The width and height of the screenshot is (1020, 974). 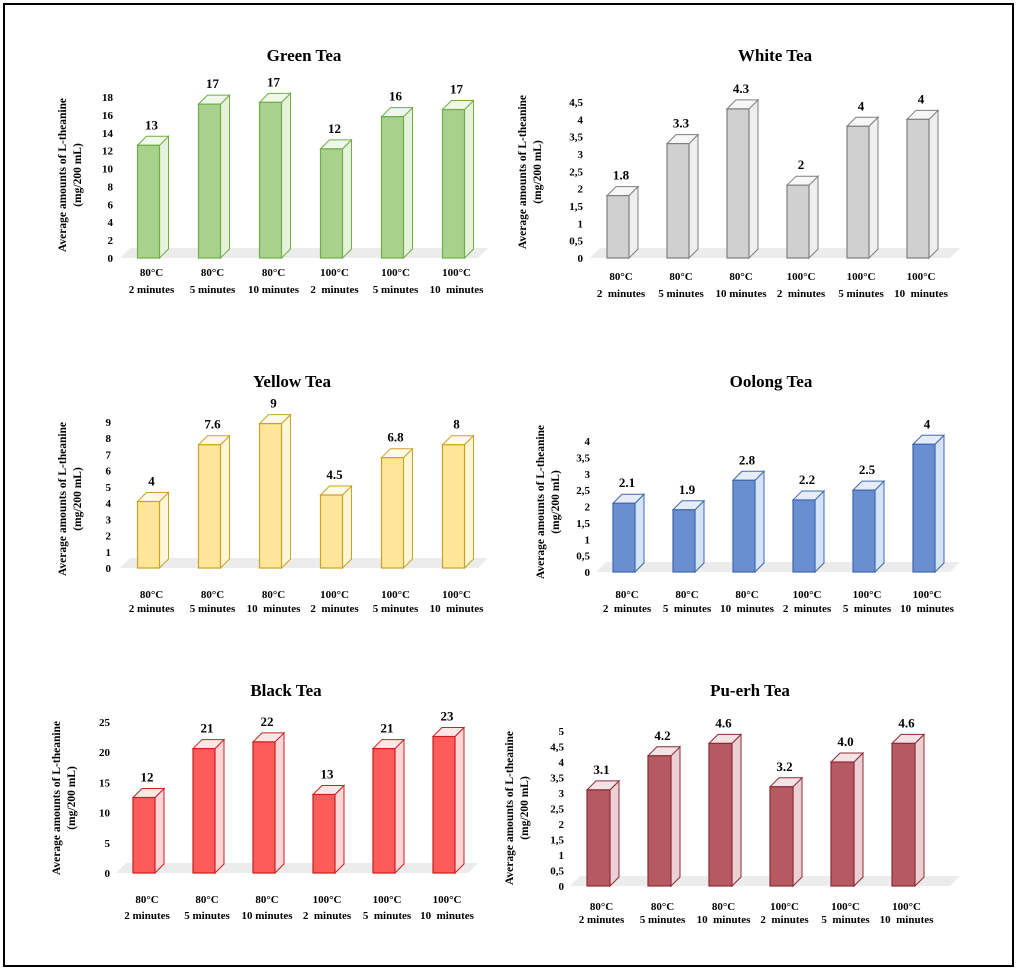 What do you see at coordinates (105, 753) in the screenshot?
I see `y-tick-label: 20` at bounding box center [105, 753].